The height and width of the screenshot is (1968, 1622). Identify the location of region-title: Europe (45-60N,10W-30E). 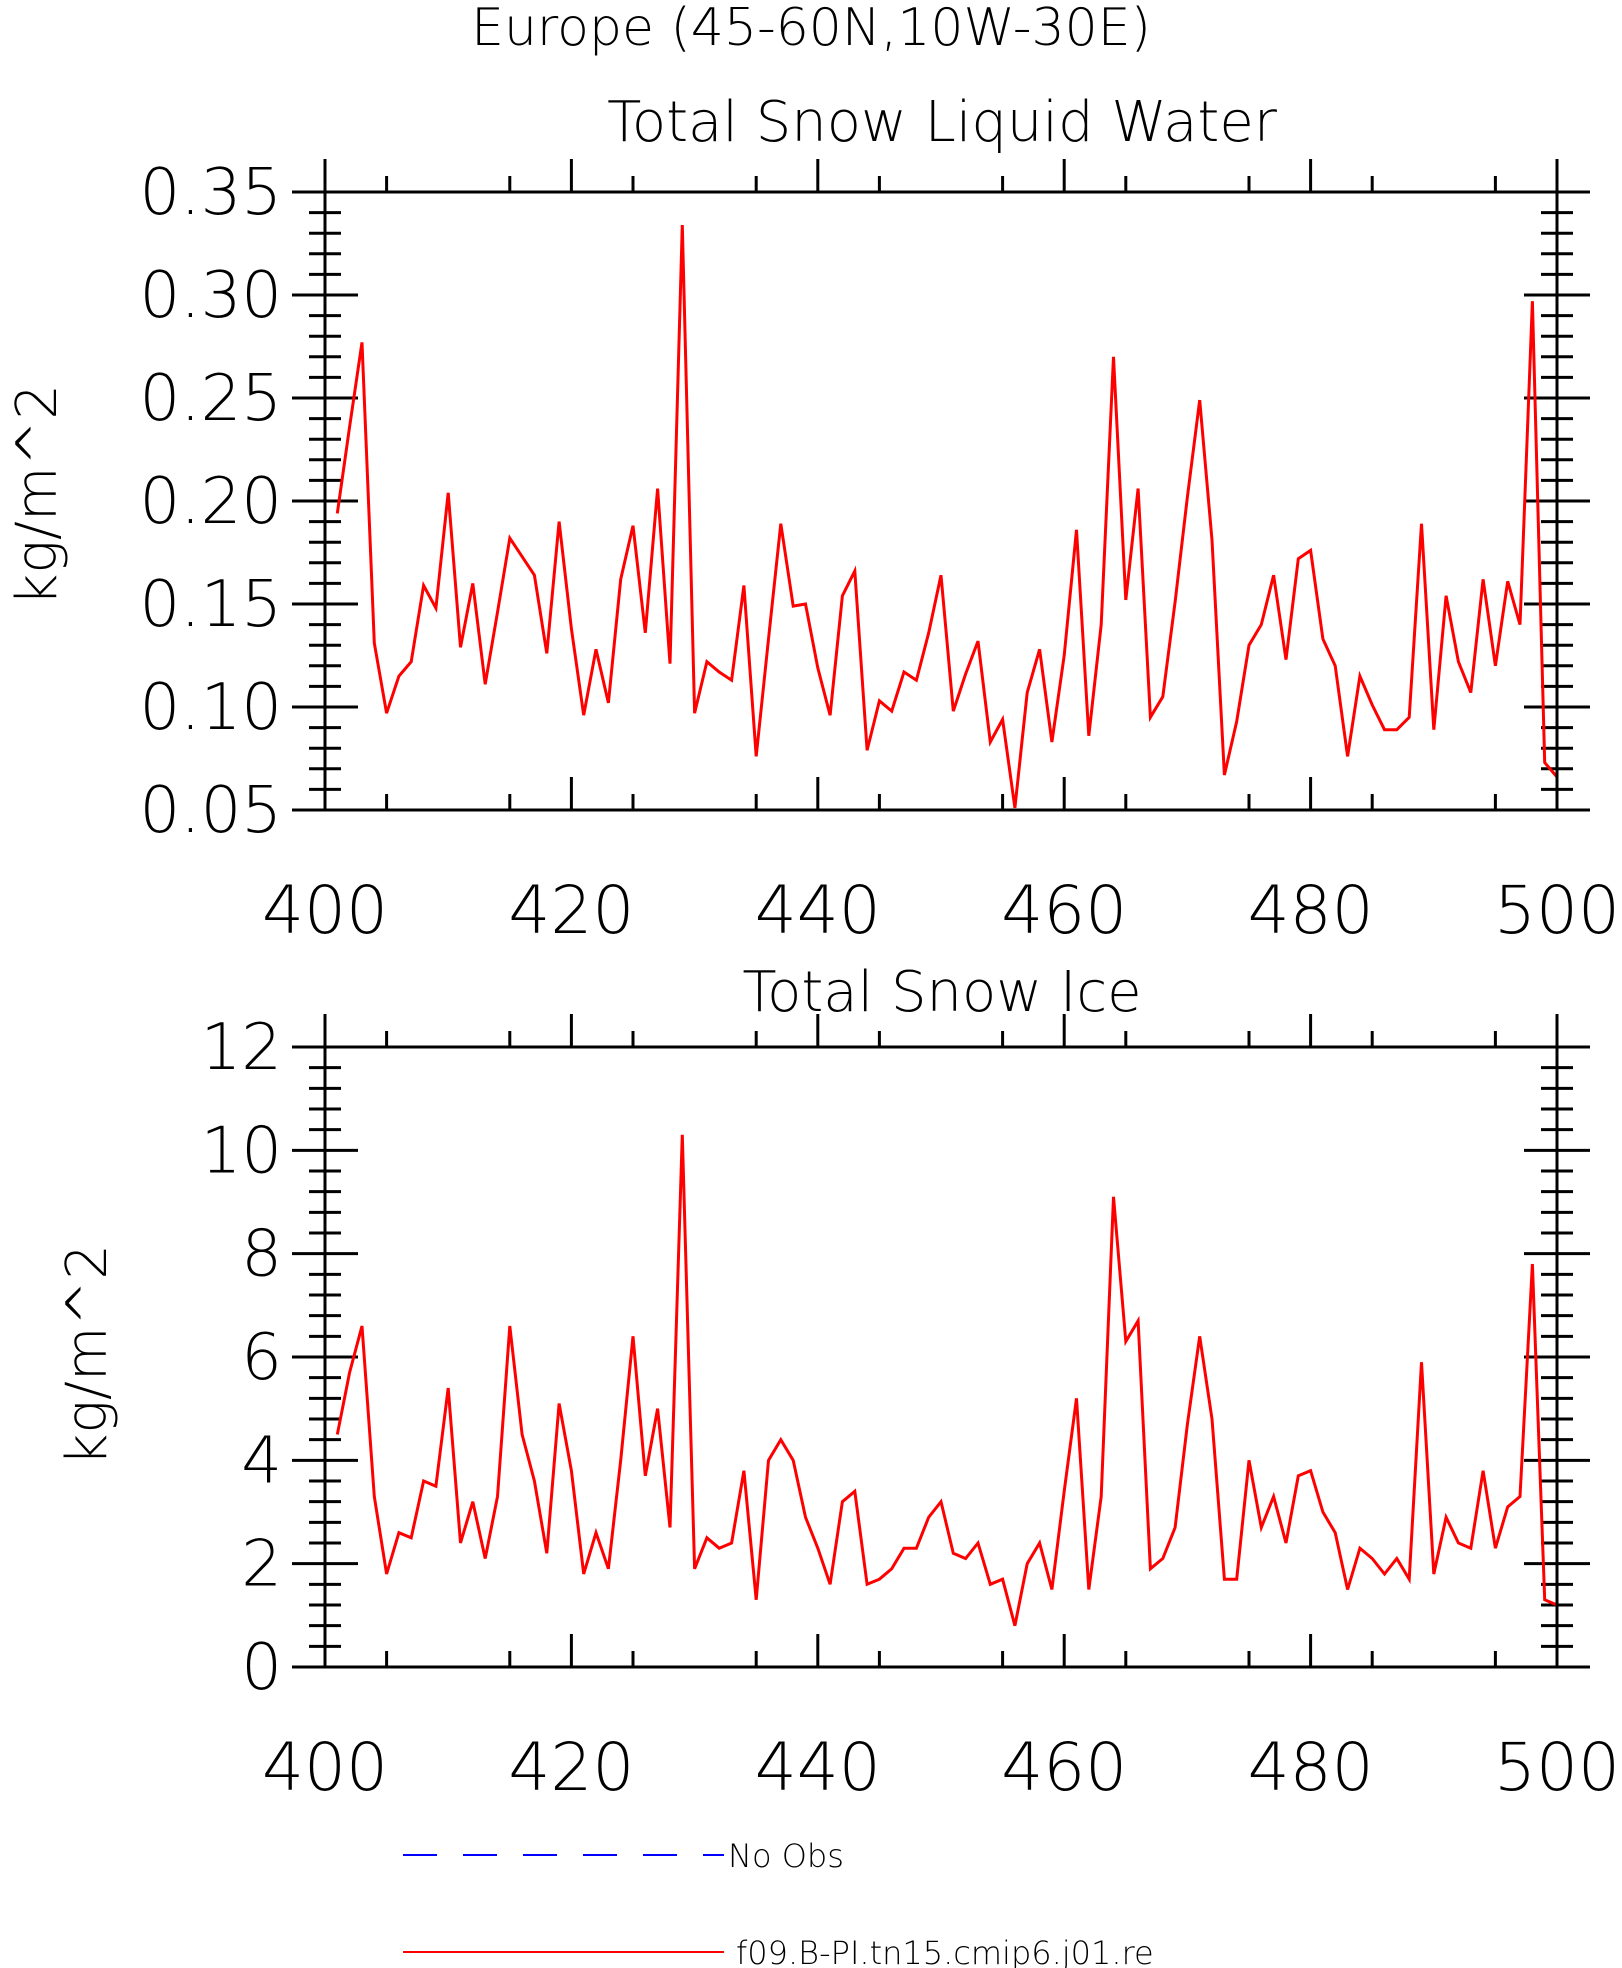
(811, 29).